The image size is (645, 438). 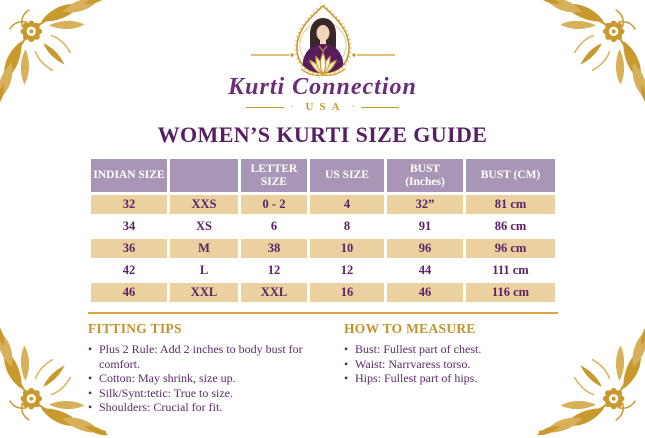 I want to click on gold-divider, so click(x=323, y=313).